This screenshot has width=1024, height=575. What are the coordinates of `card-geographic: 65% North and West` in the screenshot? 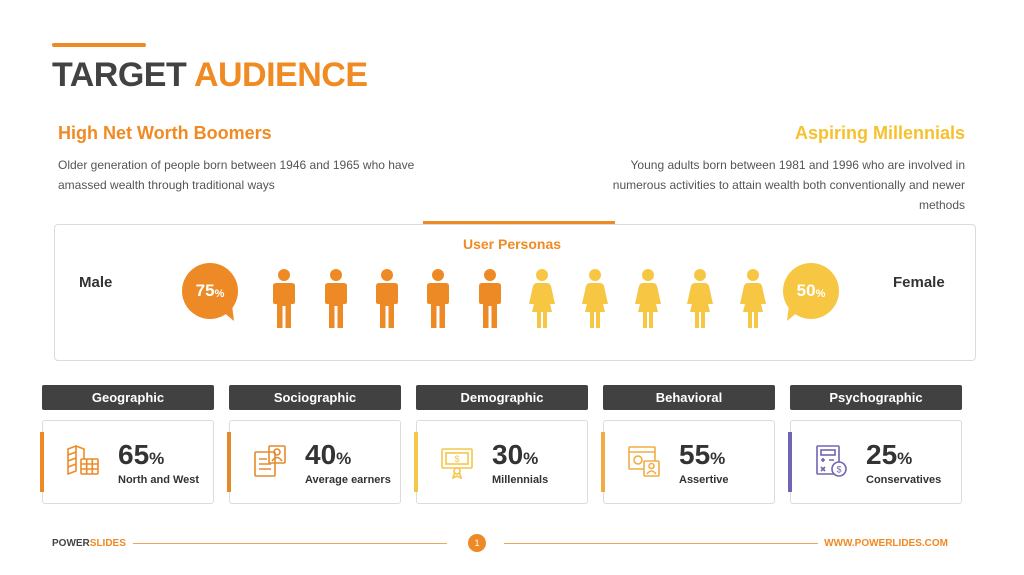 It's located at (127, 462).